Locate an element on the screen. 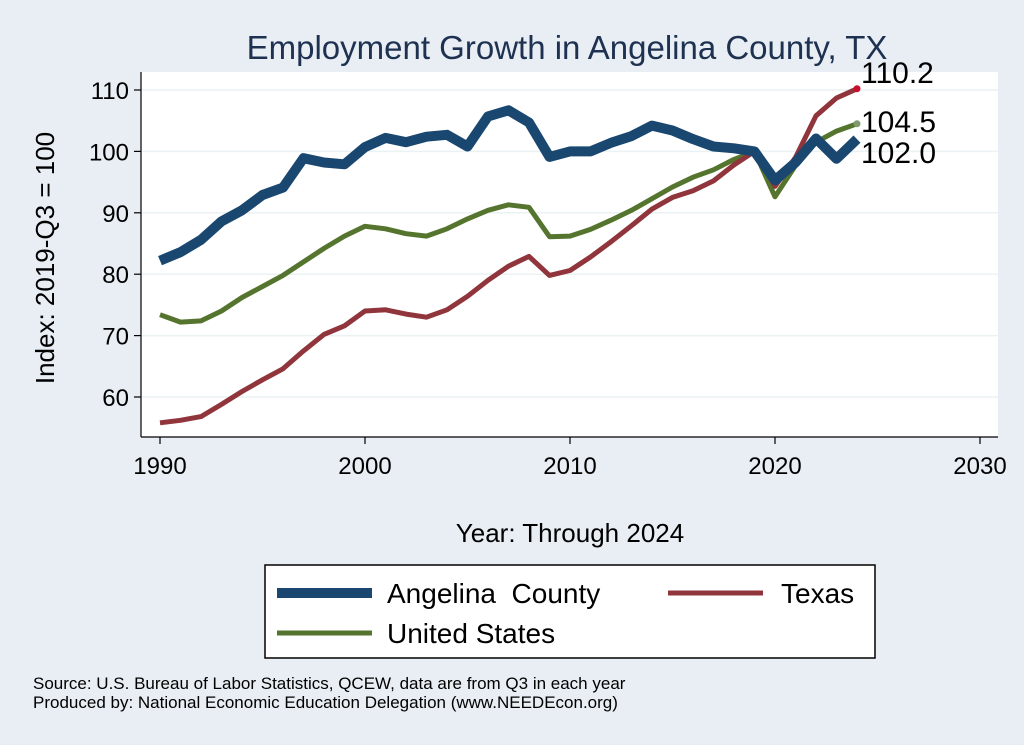 The height and width of the screenshot is (745, 1024). legend-label-angelina: Angelina County is located at coordinates (493, 593).